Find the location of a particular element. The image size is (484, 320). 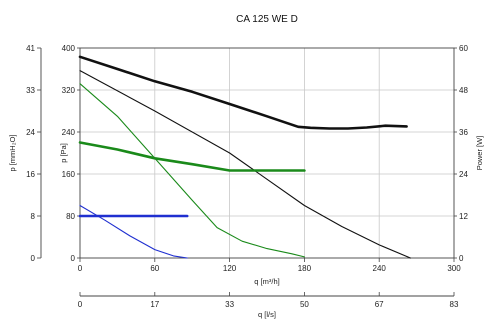

x-tick-label: 60 is located at coordinates (154, 268).